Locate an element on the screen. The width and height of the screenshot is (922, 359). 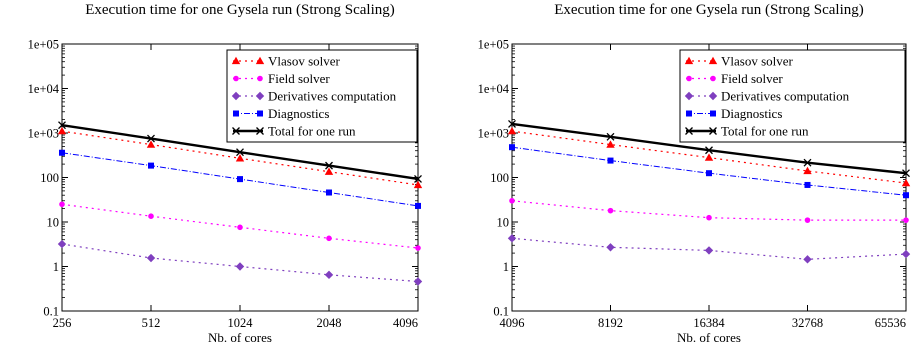
x-tick-label: 512 is located at coordinates (151, 323).